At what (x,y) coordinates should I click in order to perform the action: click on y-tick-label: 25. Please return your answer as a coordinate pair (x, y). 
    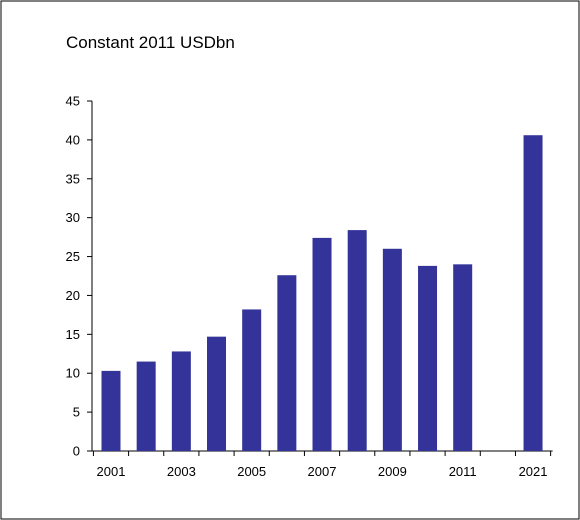
    Looking at the image, I should click on (73, 256).